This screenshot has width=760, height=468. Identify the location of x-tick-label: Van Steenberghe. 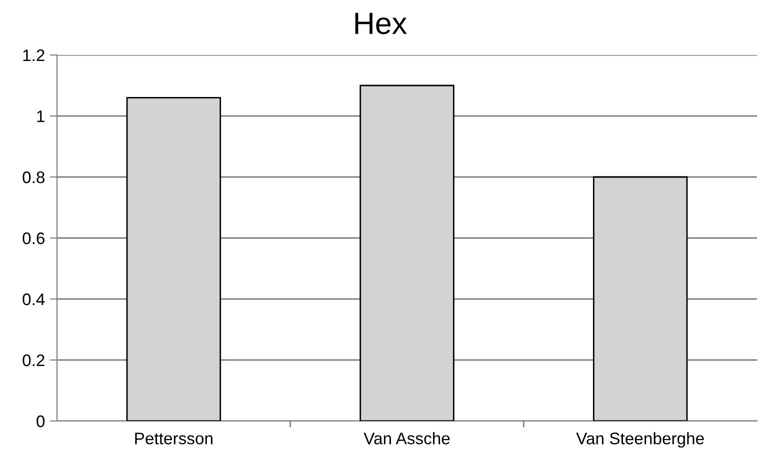
(640, 440).